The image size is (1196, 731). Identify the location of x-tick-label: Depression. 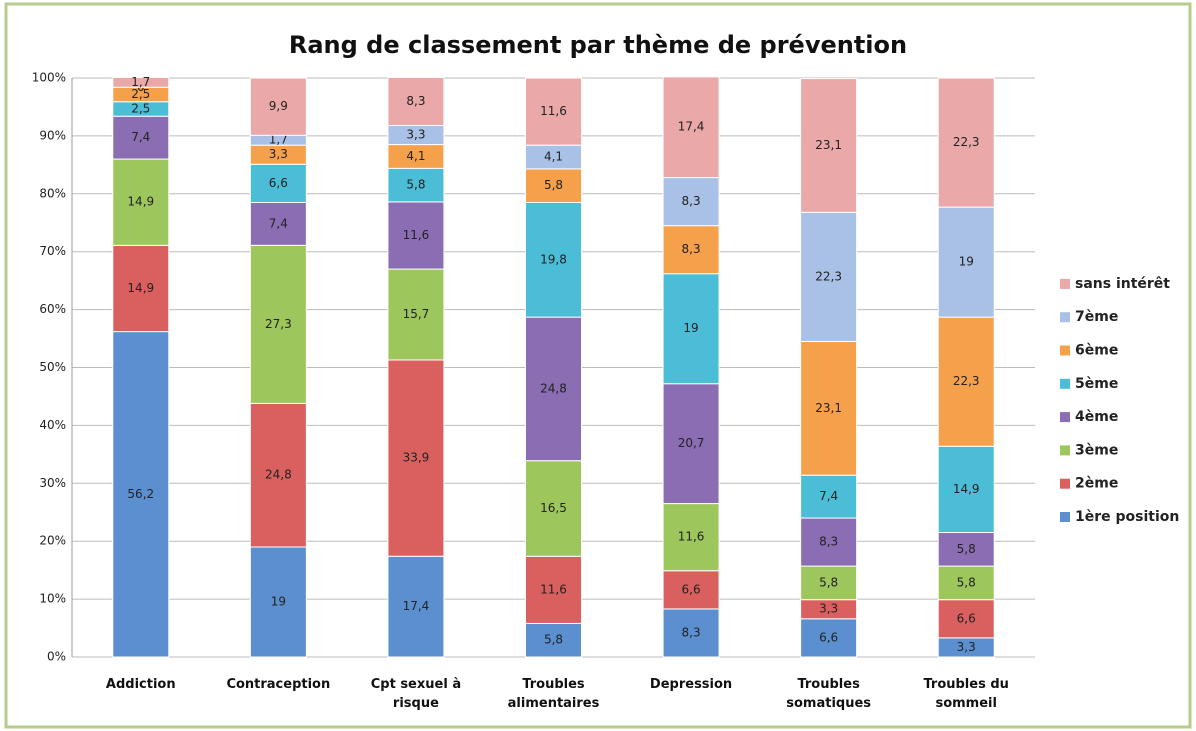
(691, 684).